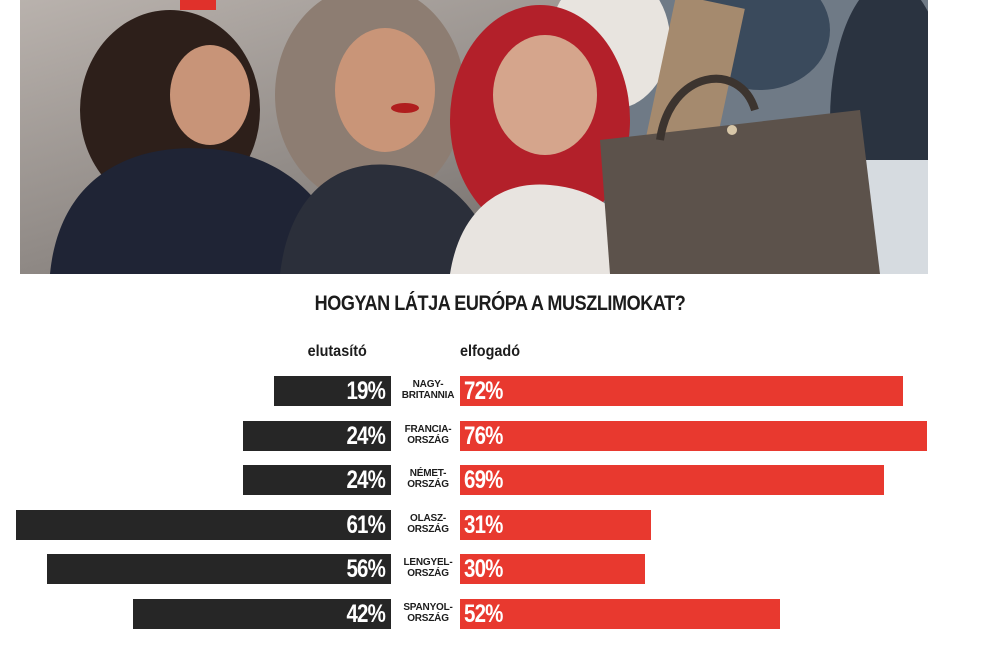 The height and width of the screenshot is (653, 1000). What do you see at coordinates (483, 614) in the screenshot?
I see `bar-value-label: 52%` at bounding box center [483, 614].